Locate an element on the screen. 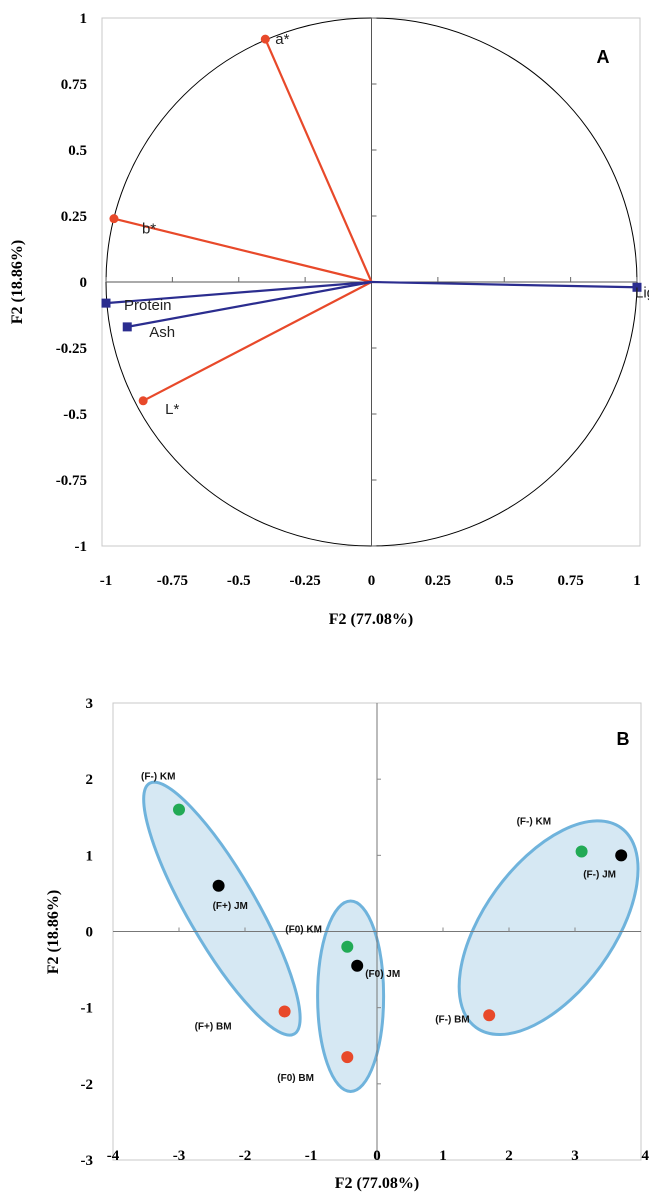 This screenshot has height=1195, width=649. panel-a-x-tick-label: -0.5 is located at coordinates (239, 581).